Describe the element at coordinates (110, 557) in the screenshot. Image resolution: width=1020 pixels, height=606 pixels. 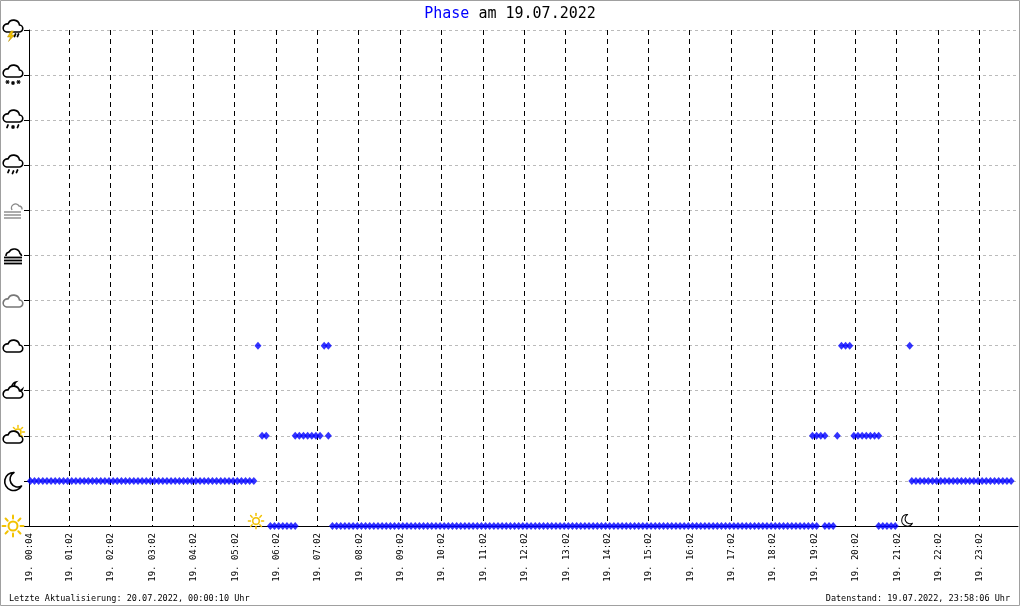
I see `x-tick-label: 19. 02:02` at that location.